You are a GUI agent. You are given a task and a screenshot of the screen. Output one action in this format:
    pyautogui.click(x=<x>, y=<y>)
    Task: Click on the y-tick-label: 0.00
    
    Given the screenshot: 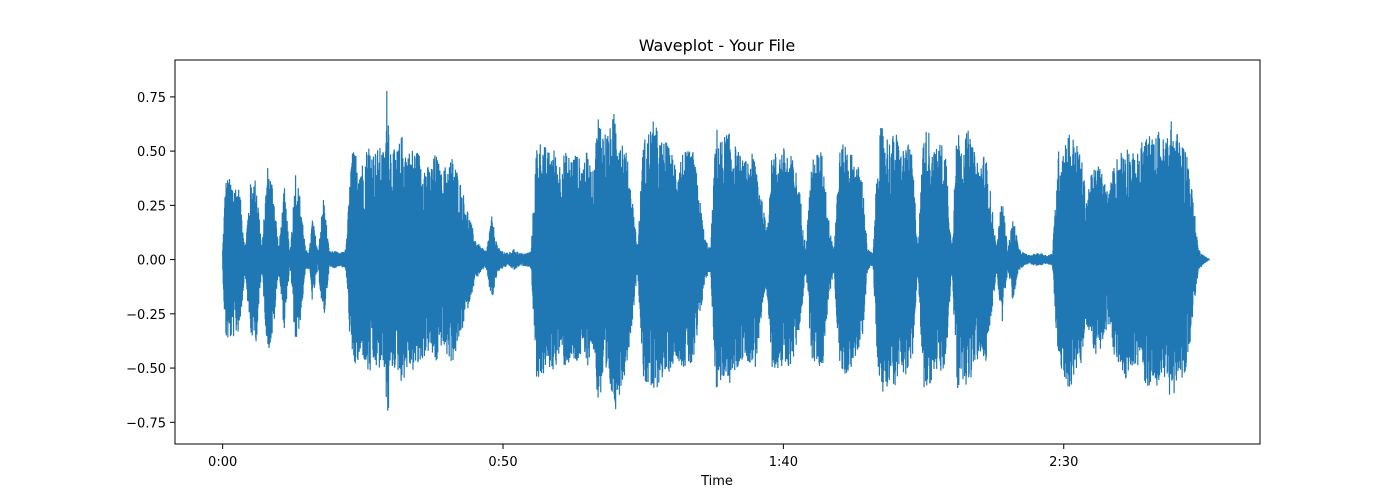 What is the action you would take?
    pyautogui.click(x=151, y=261)
    